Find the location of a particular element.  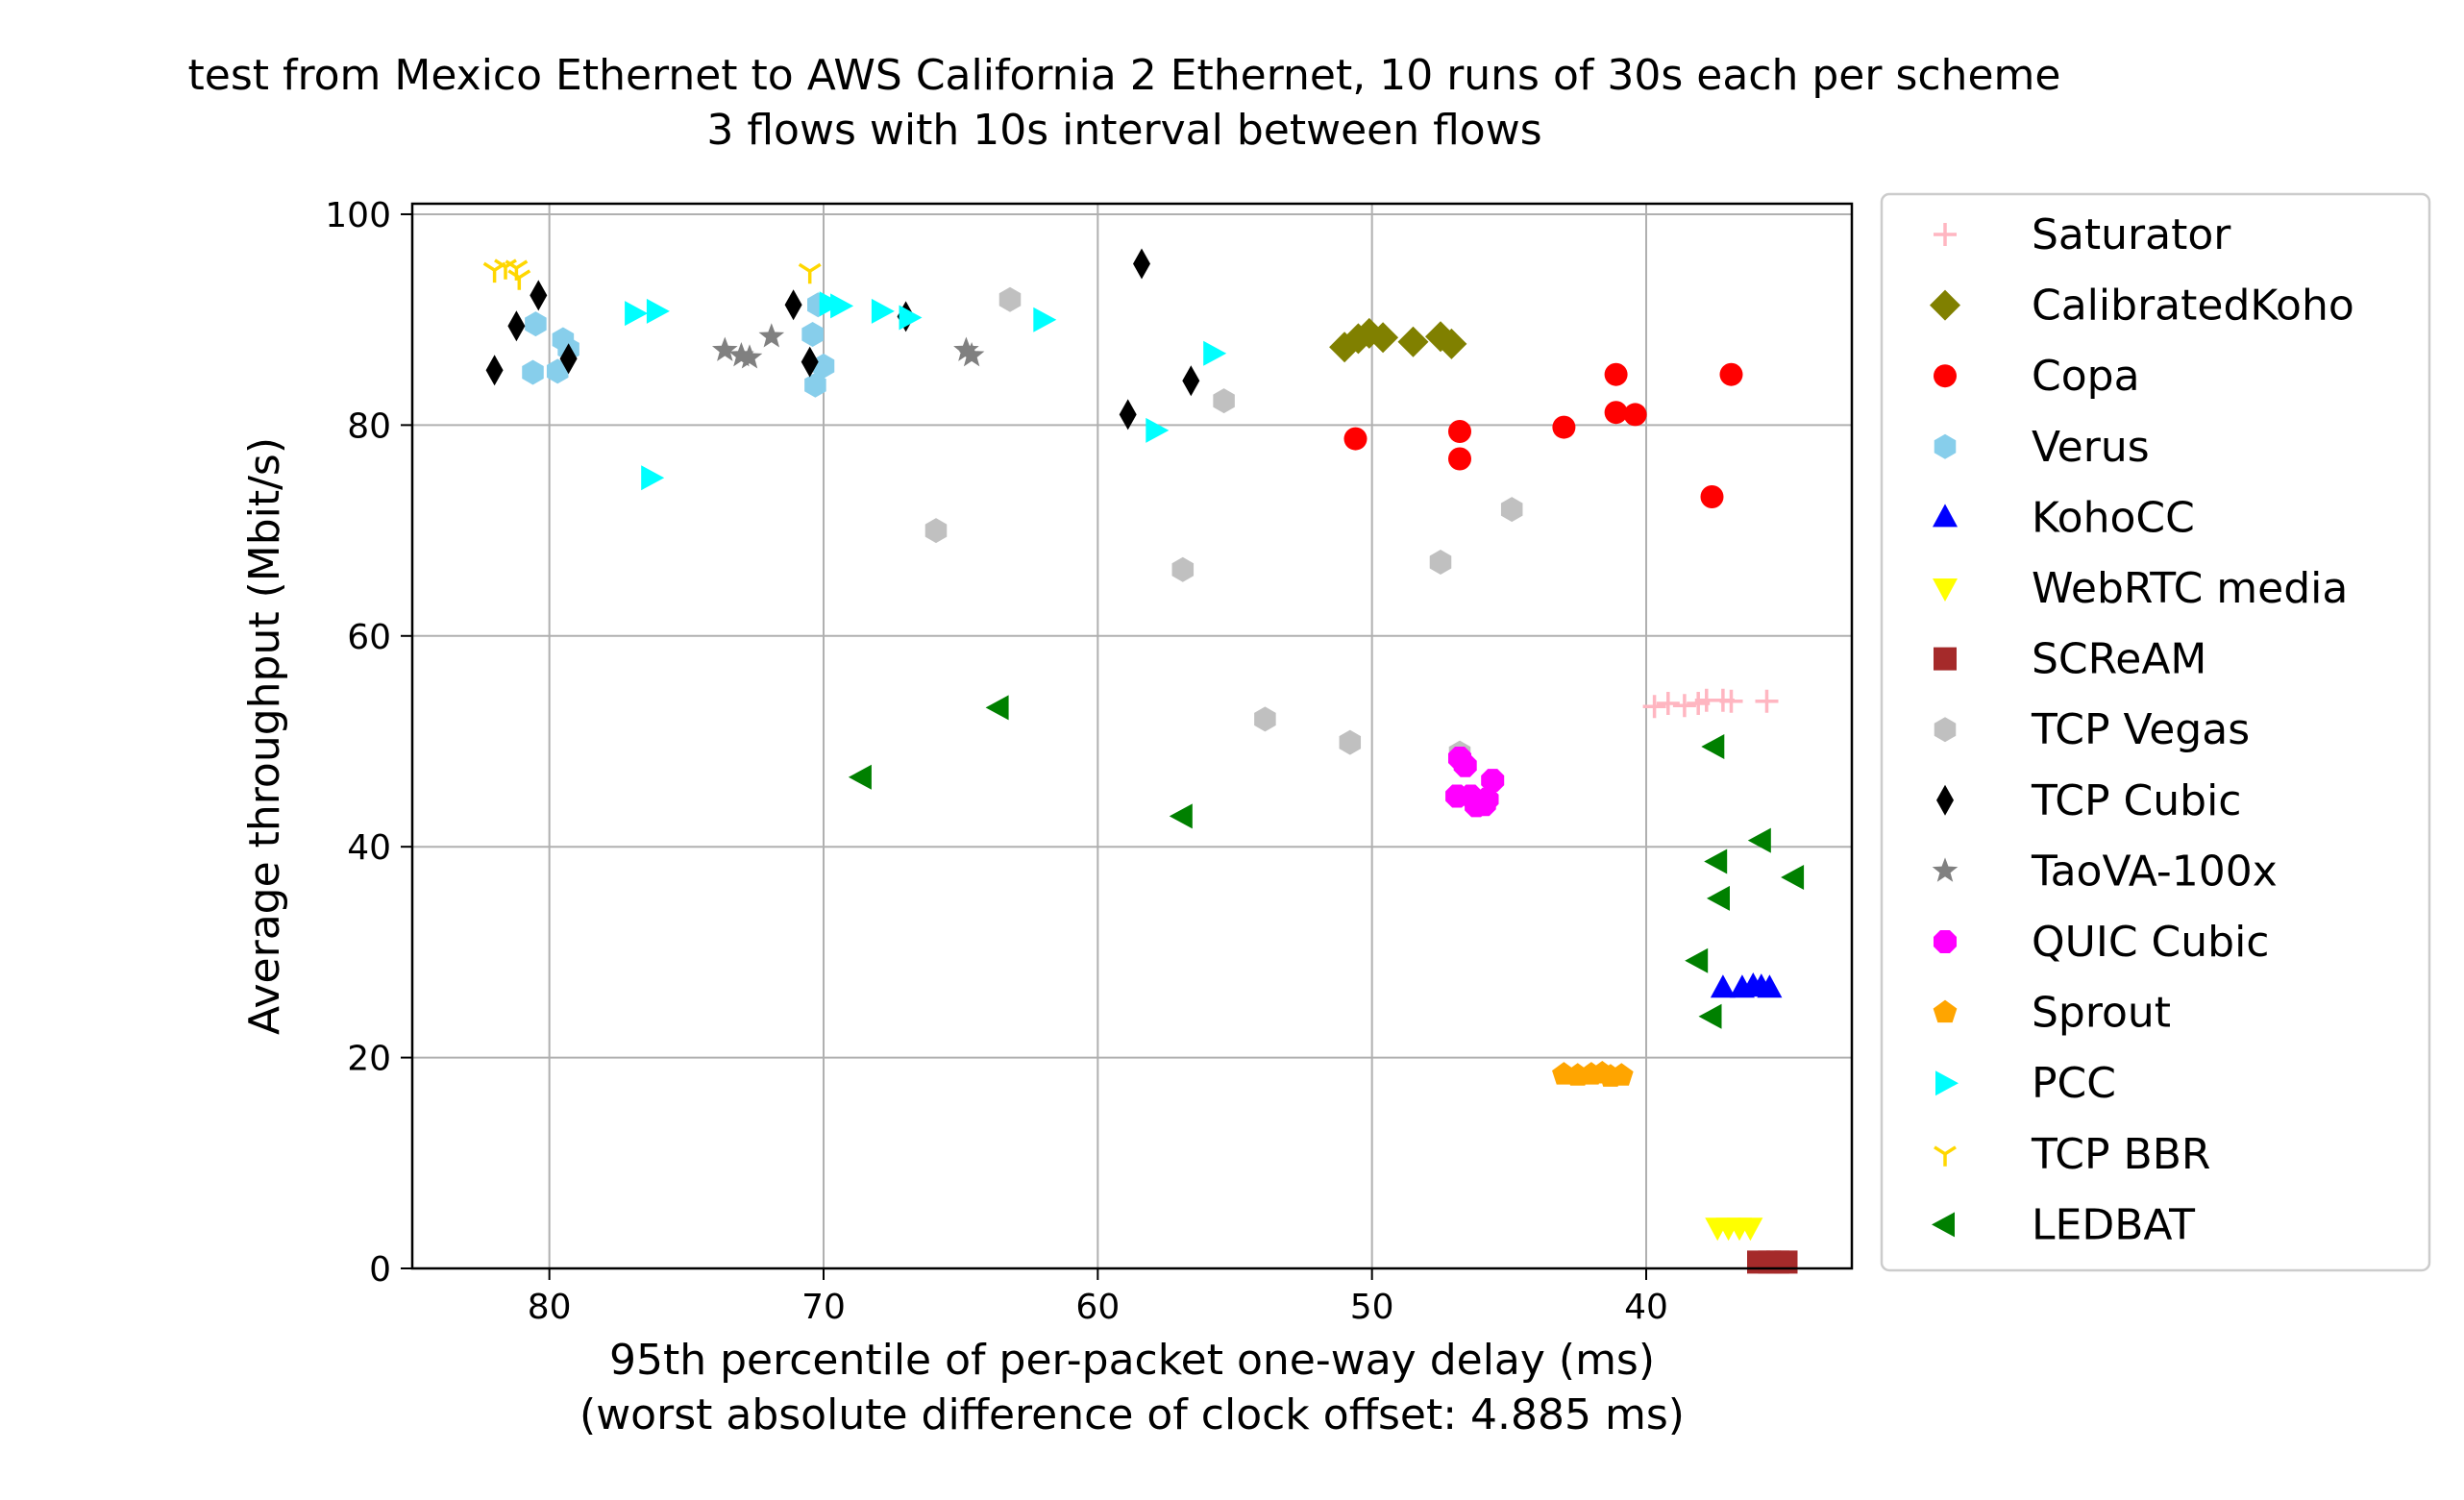

chart-subtitle: 3 flows with 10s interval between flows is located at coordinates (1123, 130).